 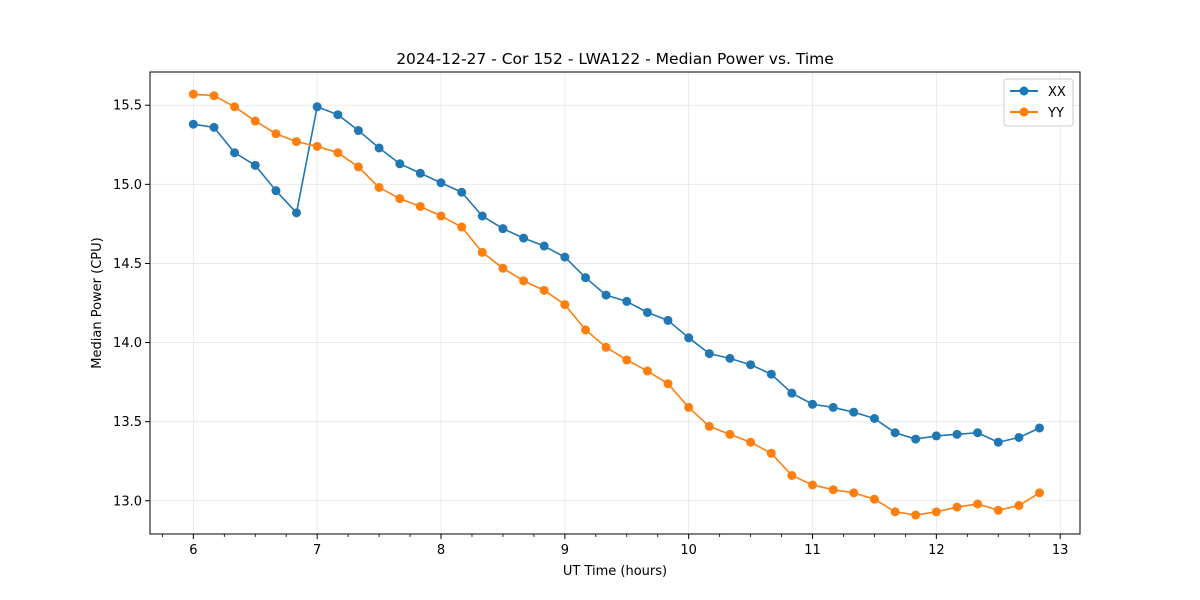 I want to click on x-tick-label: 12, so click(x=936, y=550).